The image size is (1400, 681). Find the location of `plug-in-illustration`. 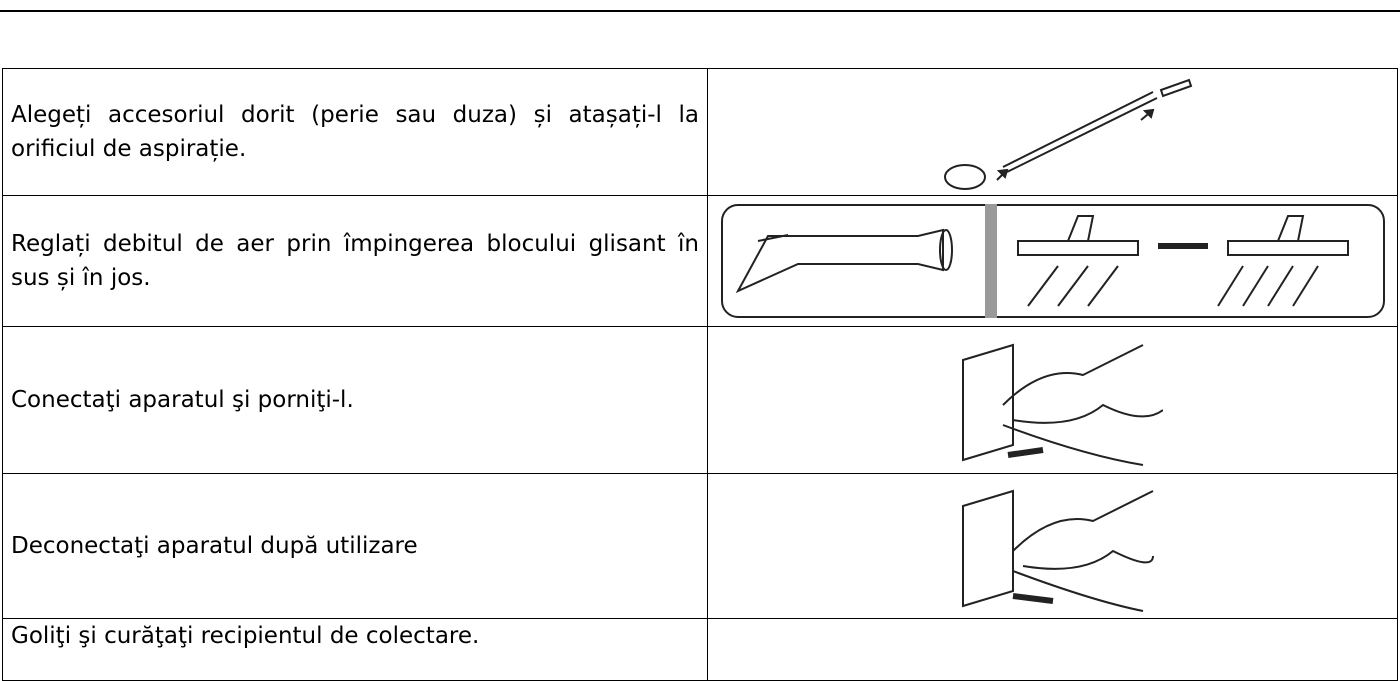

plug-in-illustration is located at coordinates (1062, 404).